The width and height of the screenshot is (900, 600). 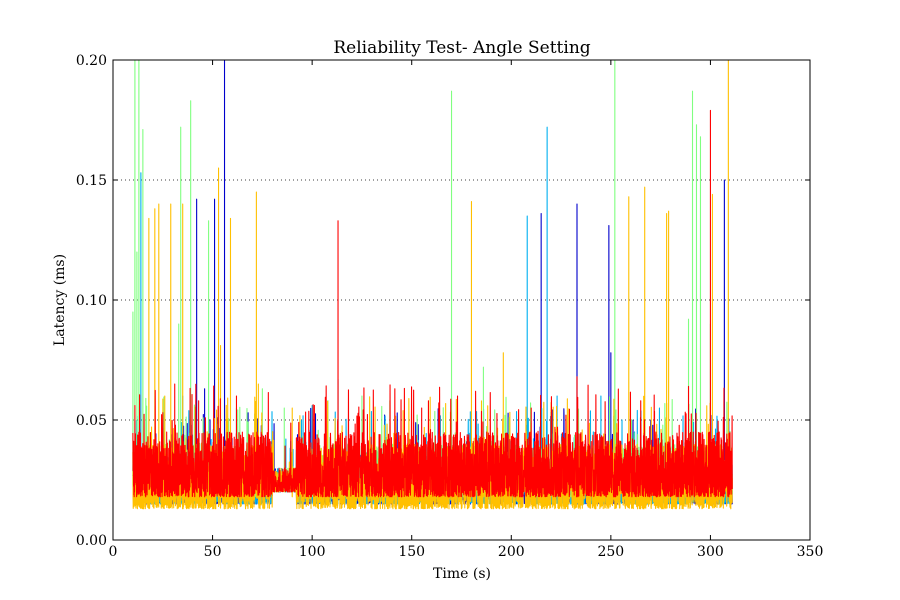 I want to click on x-tick-label: 150, so click(x=411, y=552).